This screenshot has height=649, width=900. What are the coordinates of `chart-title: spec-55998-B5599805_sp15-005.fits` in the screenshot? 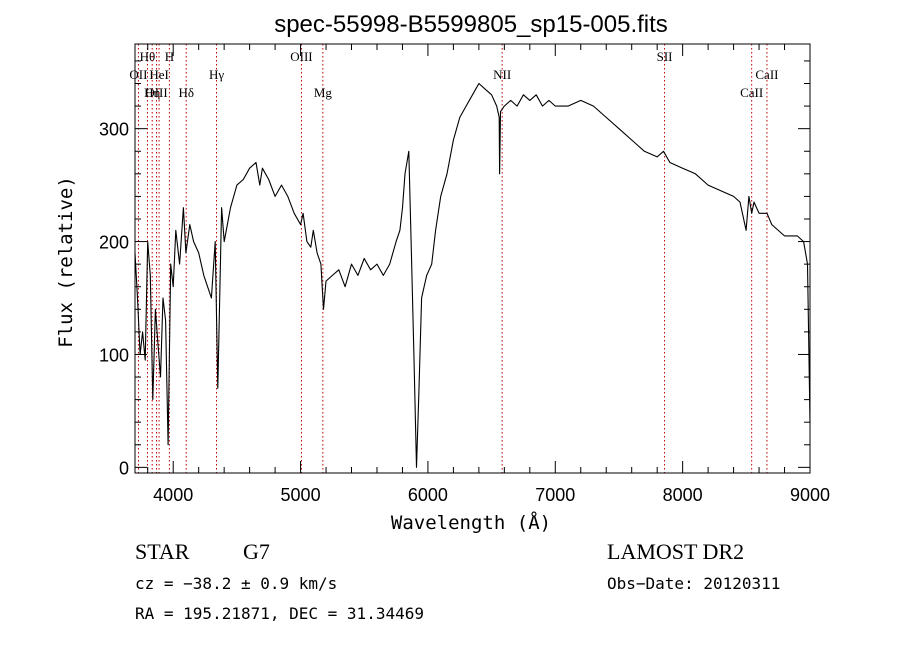 It's located at (471, 24).